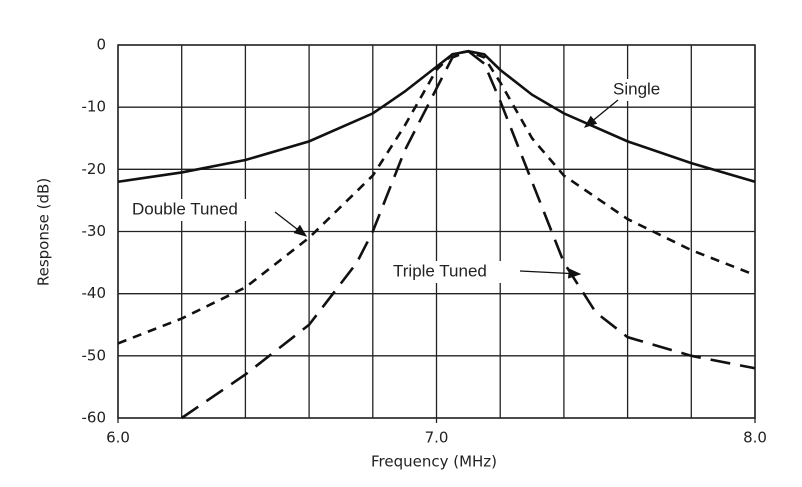 This screenshot has width=802, height=487. I want to click on annotation: Double Tuned, so click(185, 208).